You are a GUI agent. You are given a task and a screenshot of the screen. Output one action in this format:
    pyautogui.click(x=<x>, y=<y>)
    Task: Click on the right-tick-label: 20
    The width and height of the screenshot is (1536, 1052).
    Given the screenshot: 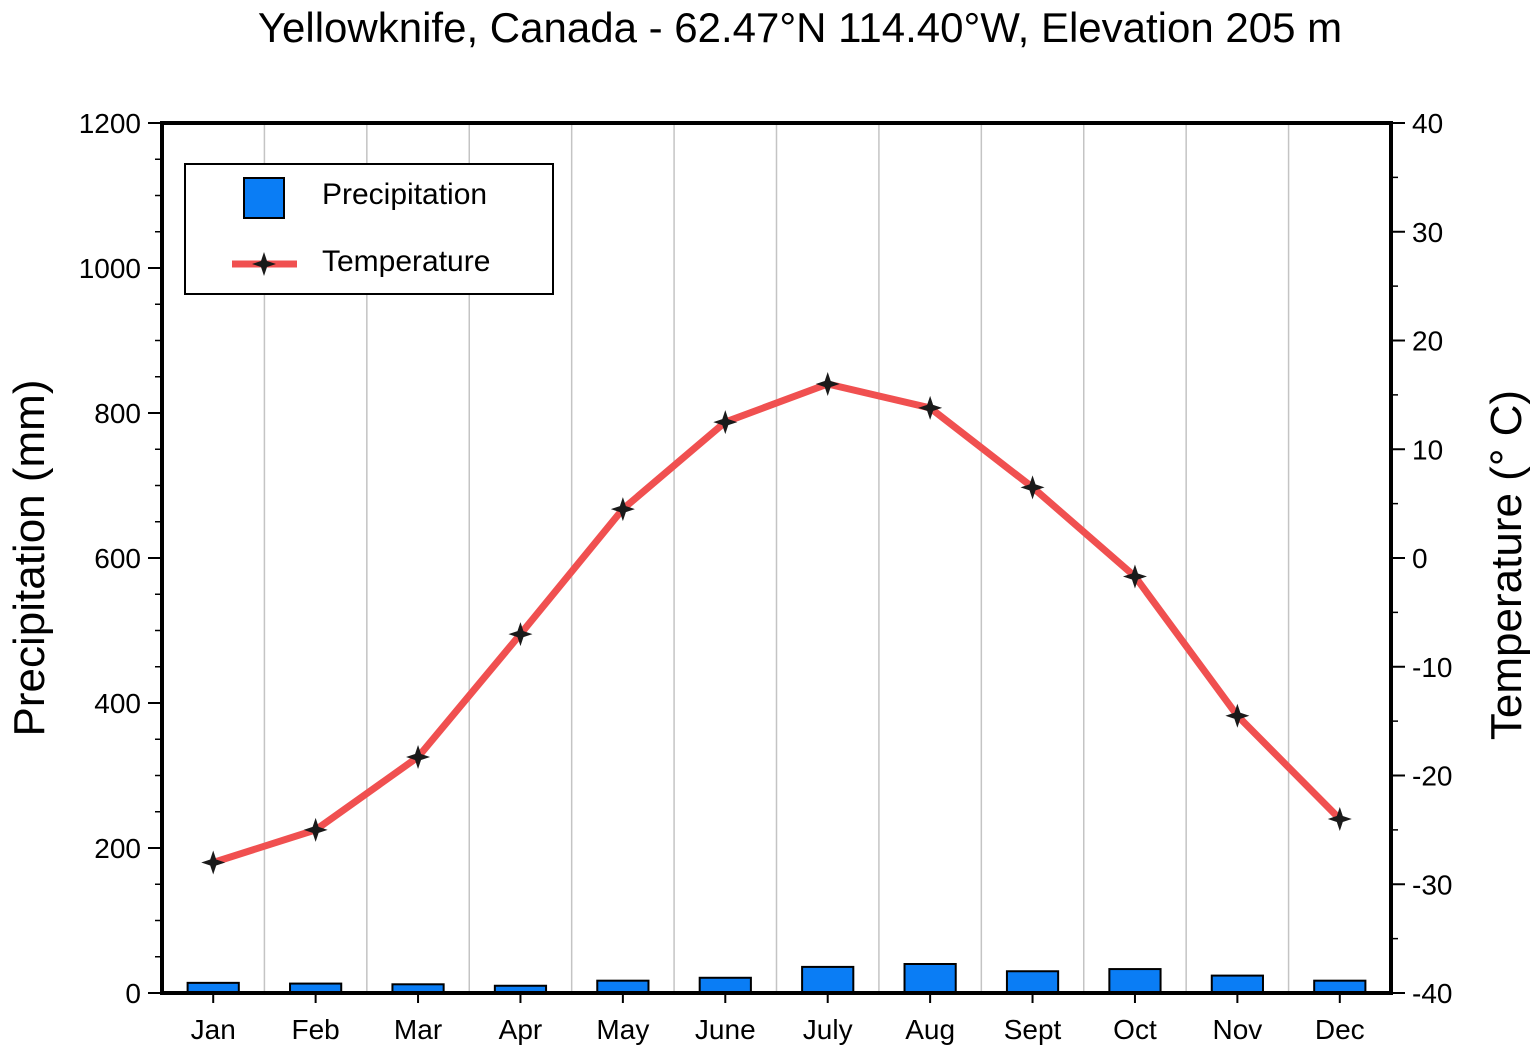 What is the action you would take?
    pyautogui.click(x=1427, y=341)
    